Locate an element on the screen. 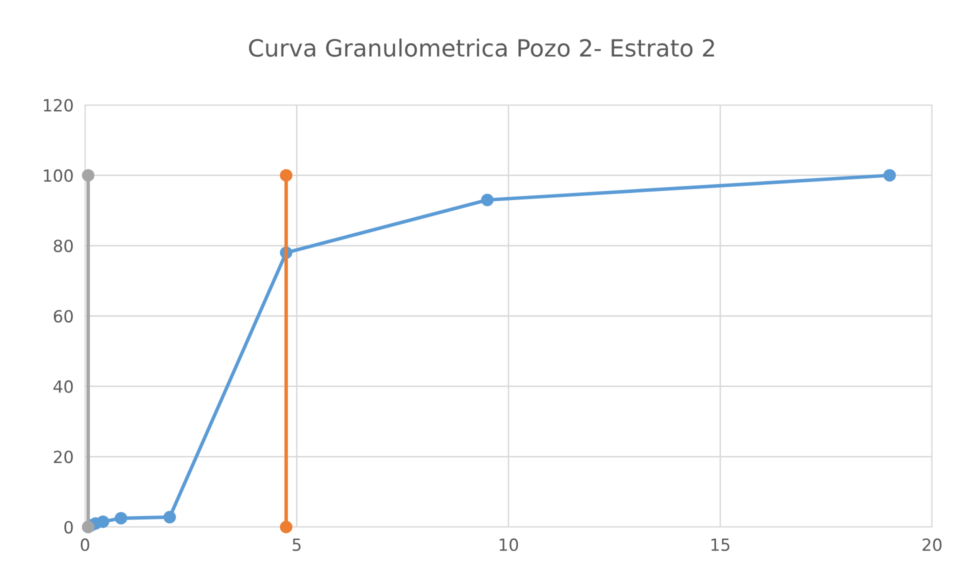 The height and width of the screenshot is (586, 964). x-tick-label: 10 is located at coordinates (509, 545).